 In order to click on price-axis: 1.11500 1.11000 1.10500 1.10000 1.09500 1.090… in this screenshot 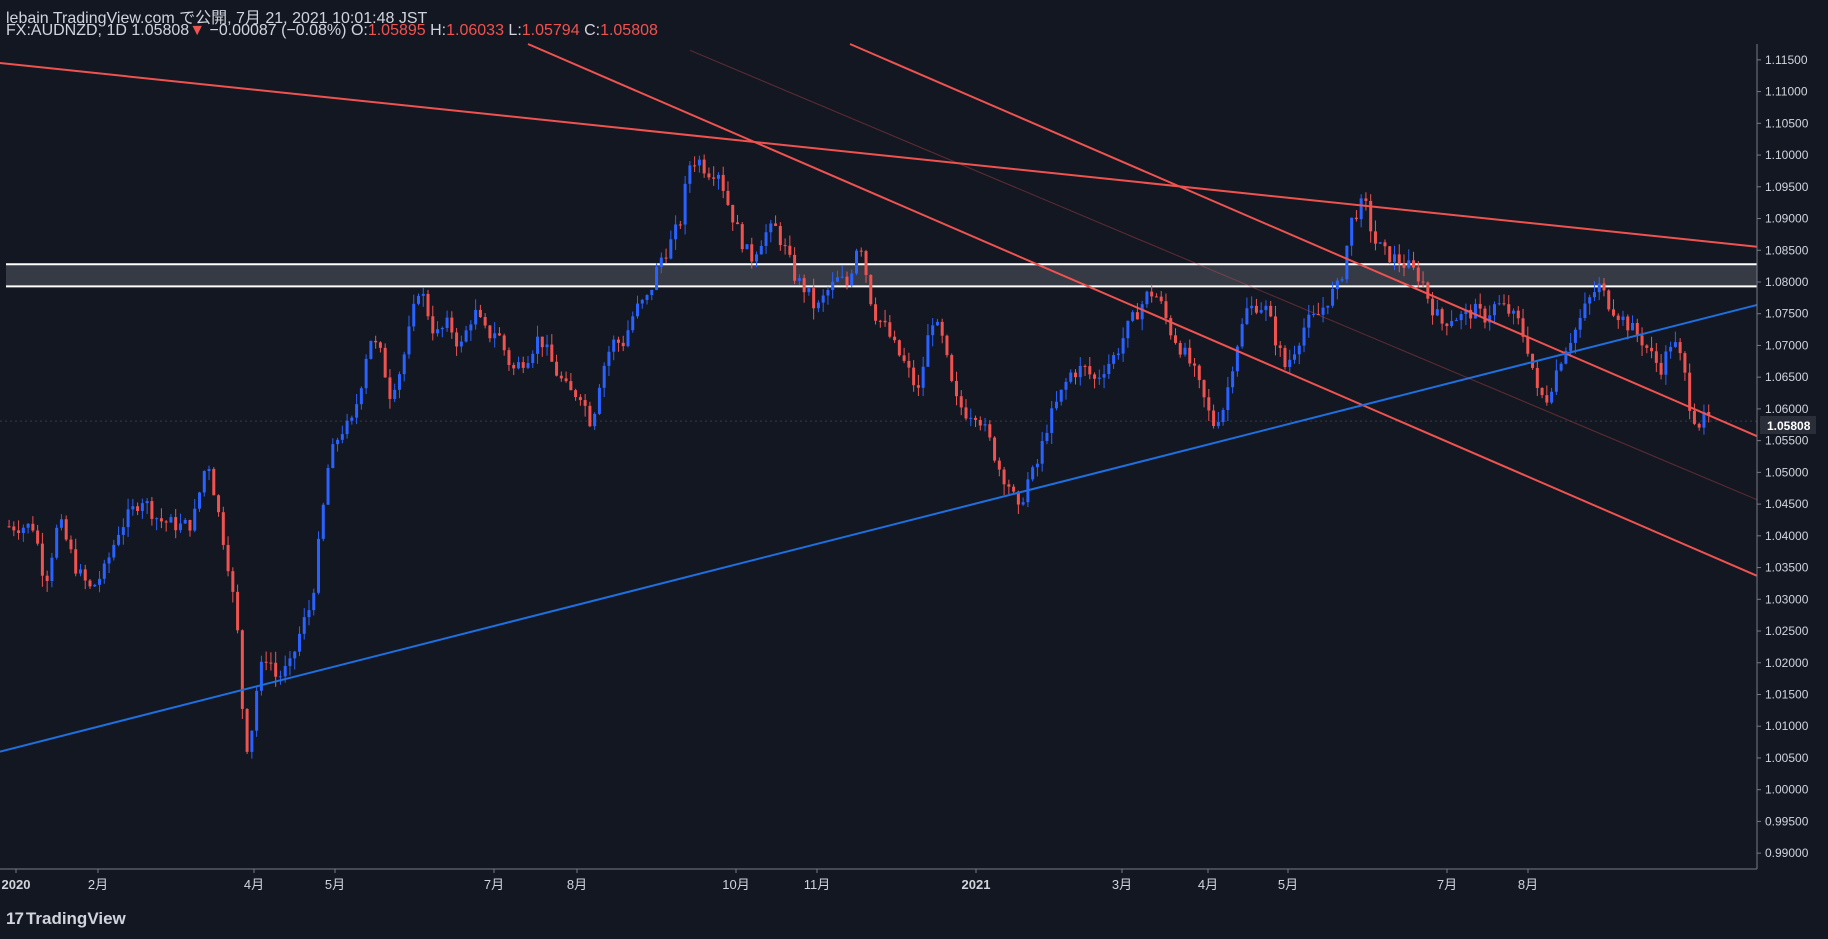, I will do `click(1783, 456)`.